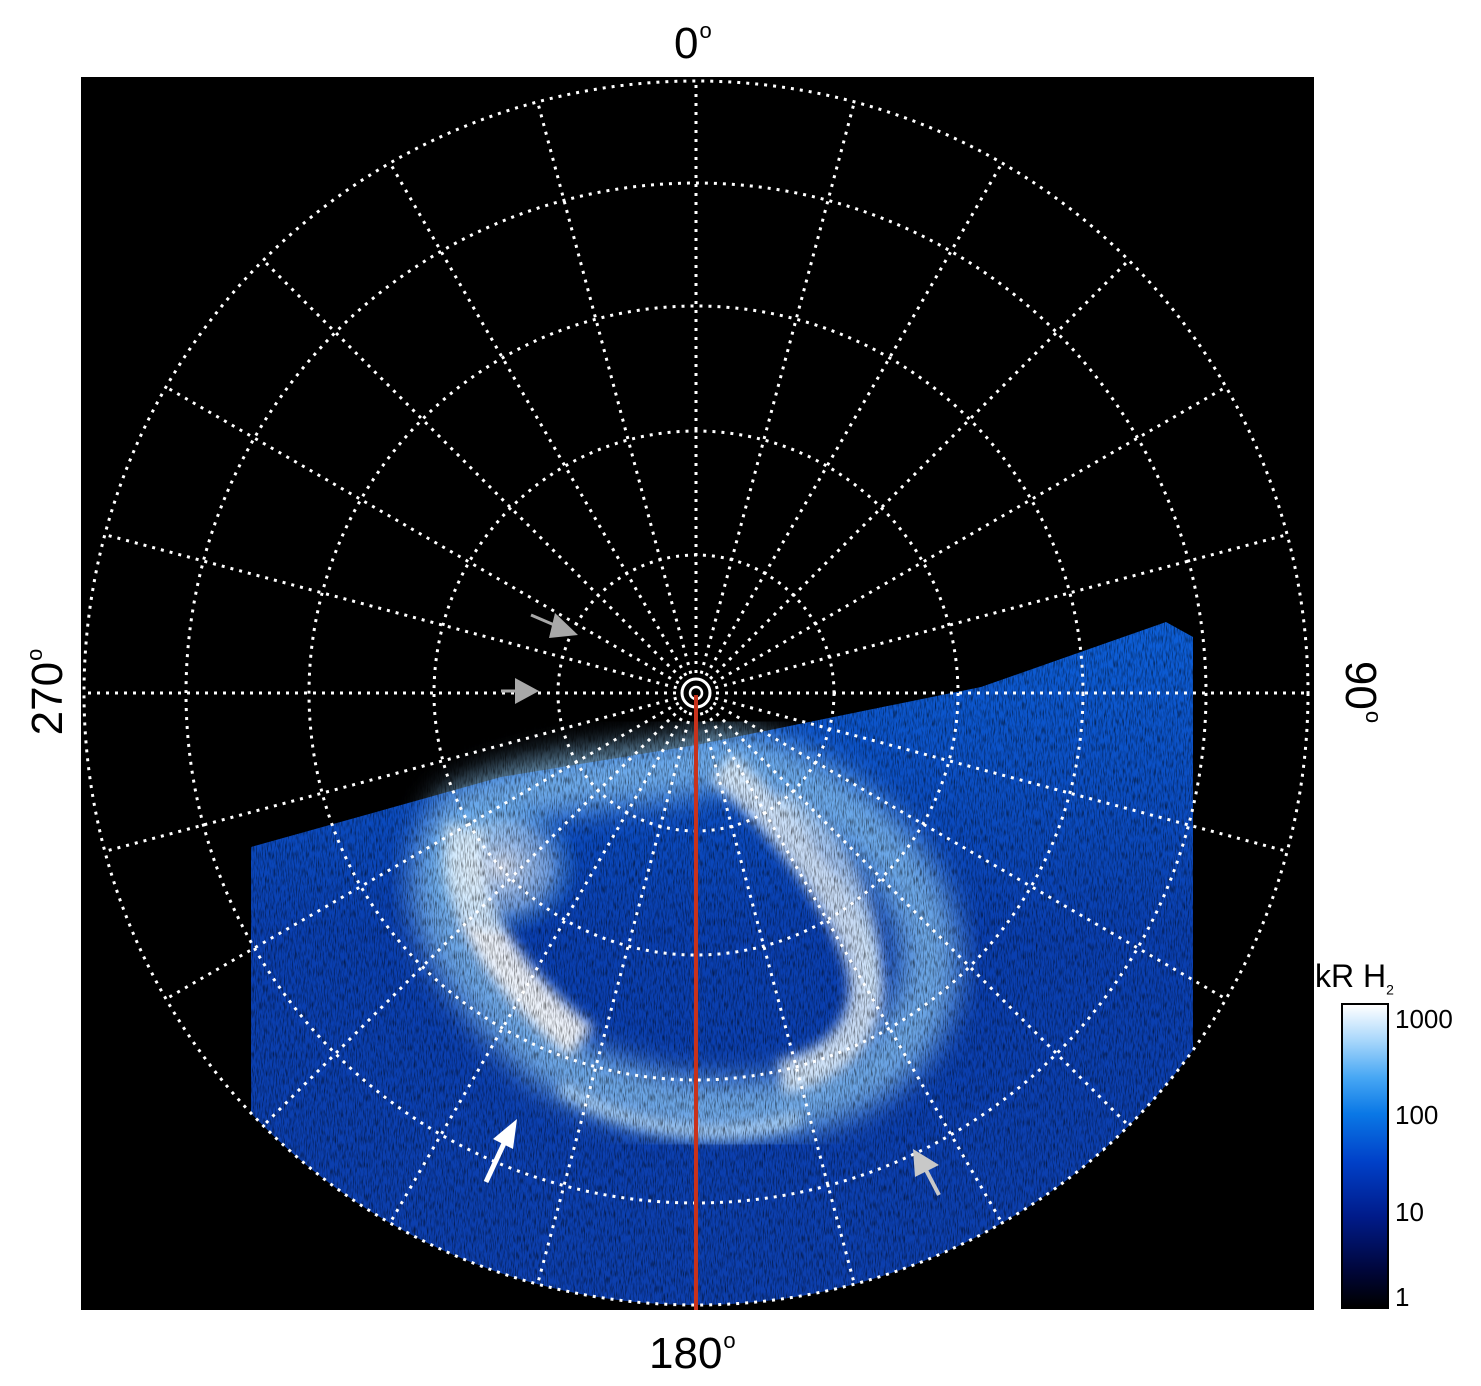 The width and height of the screenshot is (1481, 1386). Describe the element at coordinates (1409, 1212) in the screenshot. I see `colorbar-tick-10: 10` at that location.